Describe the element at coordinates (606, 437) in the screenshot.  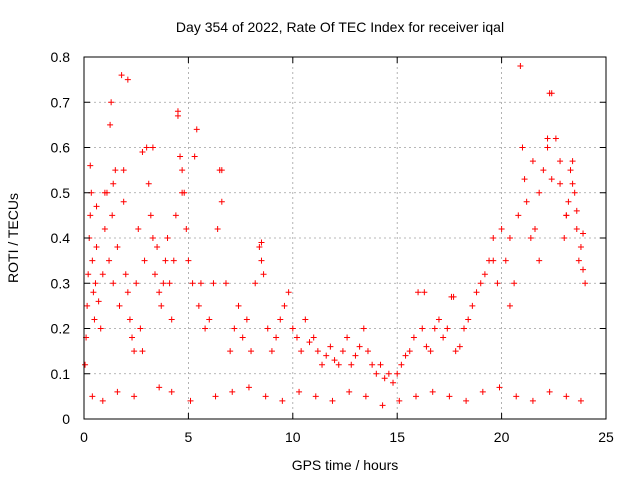
I see `x-tick-label: 25` at that location.